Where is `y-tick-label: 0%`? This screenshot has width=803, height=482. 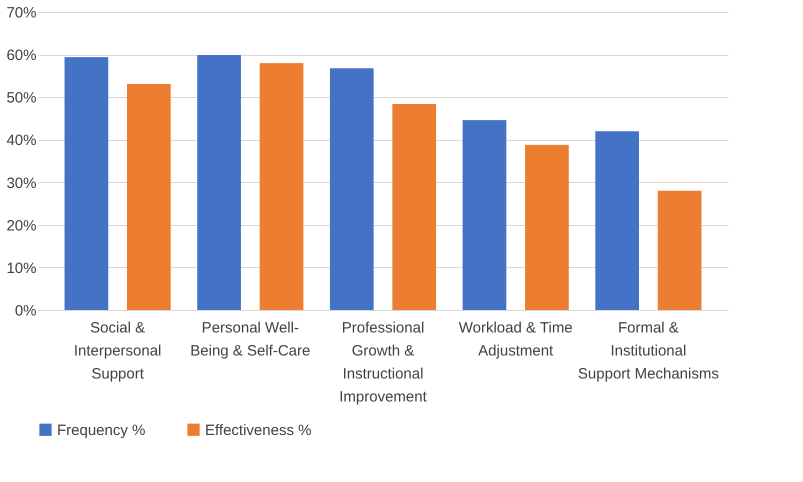 y-tick-label: 0% is located at coordinates (25, 311).